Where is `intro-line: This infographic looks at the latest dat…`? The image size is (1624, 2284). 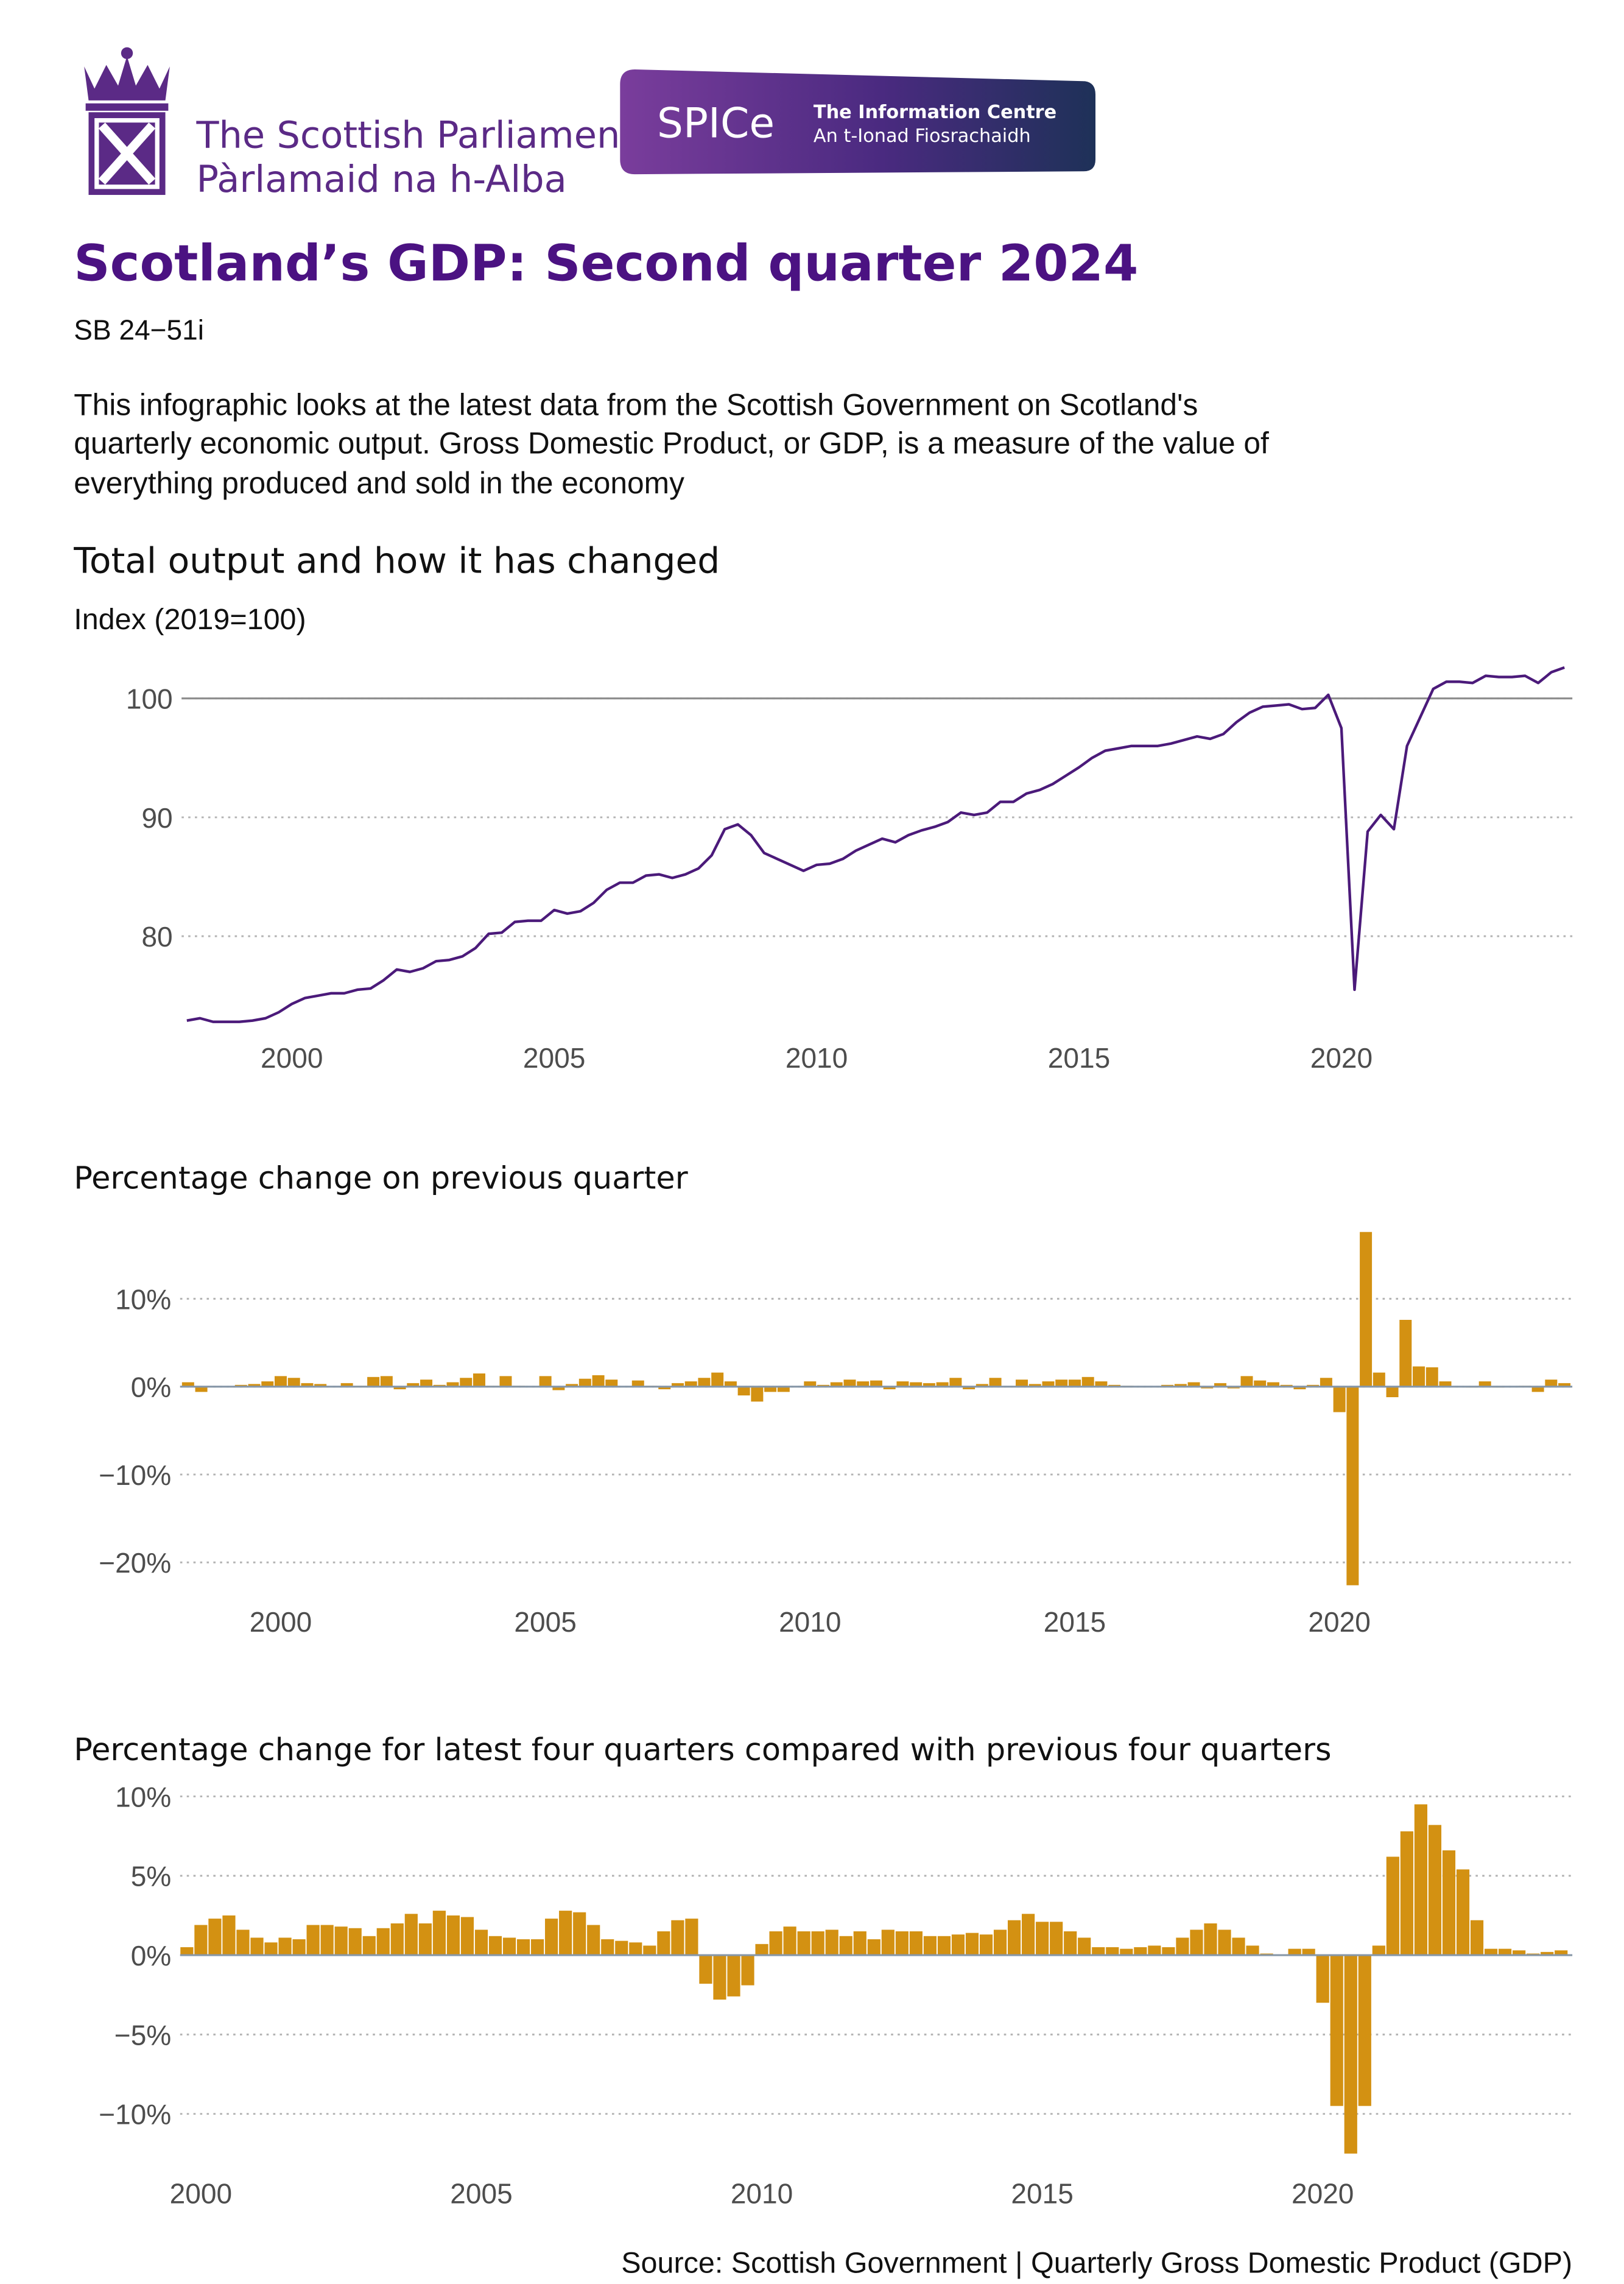
intro-line: This infographic looks at the latest dat… is located at coordinates (636, 404).